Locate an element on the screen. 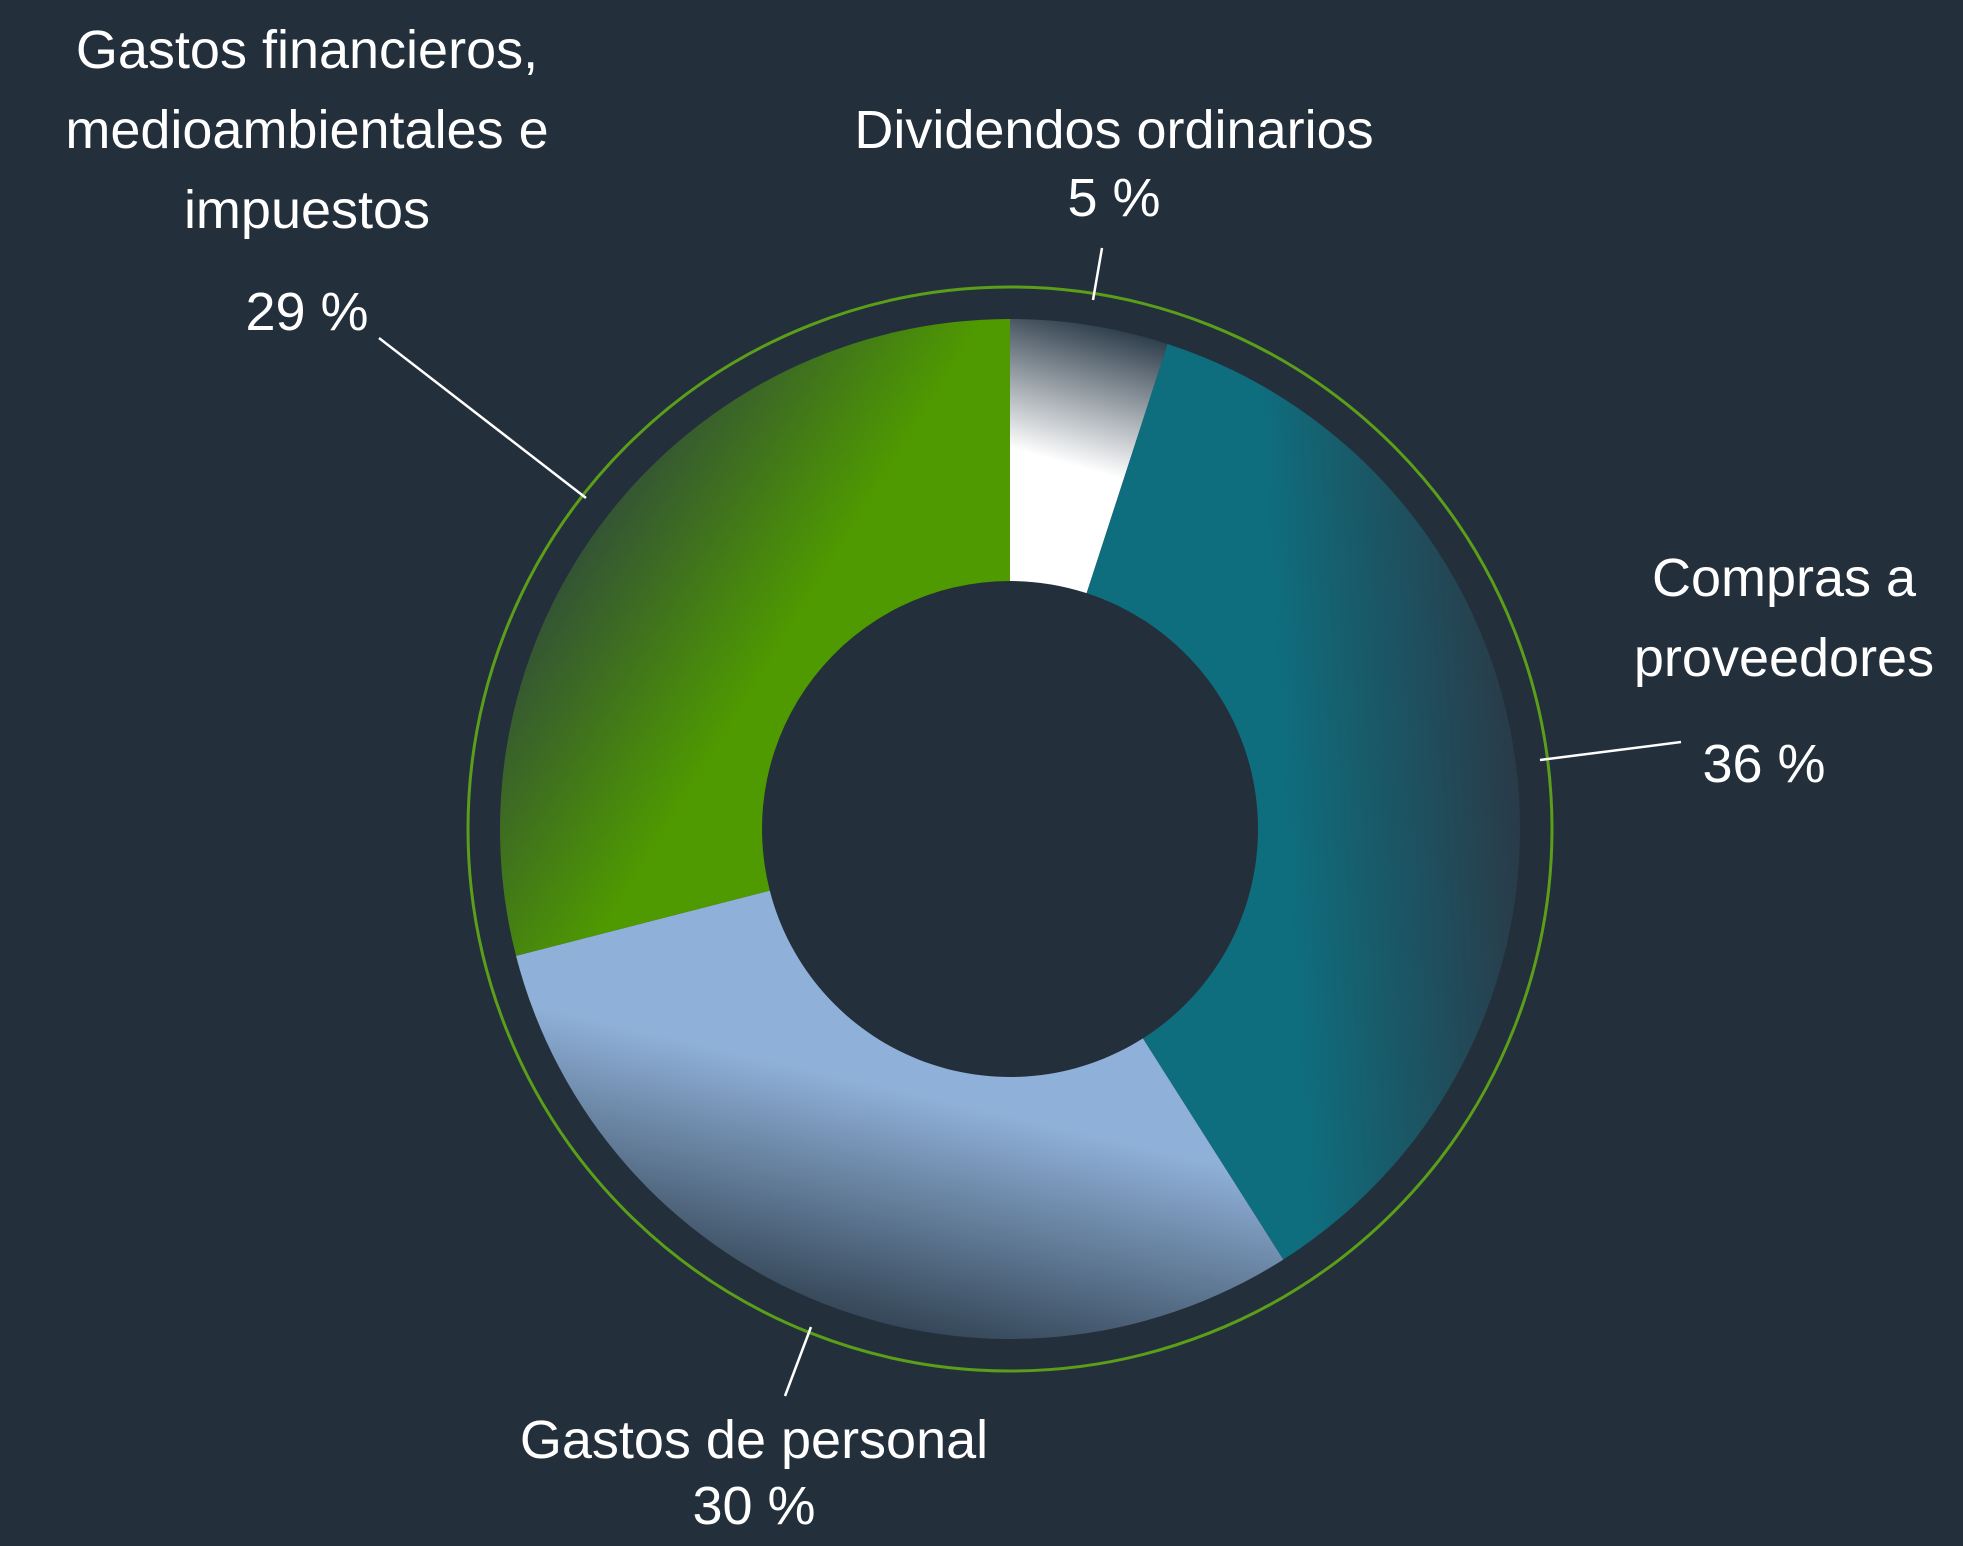 This screenshot has width=1963, height=1546. value-label: 29 % is located at coordinates (307, 312).